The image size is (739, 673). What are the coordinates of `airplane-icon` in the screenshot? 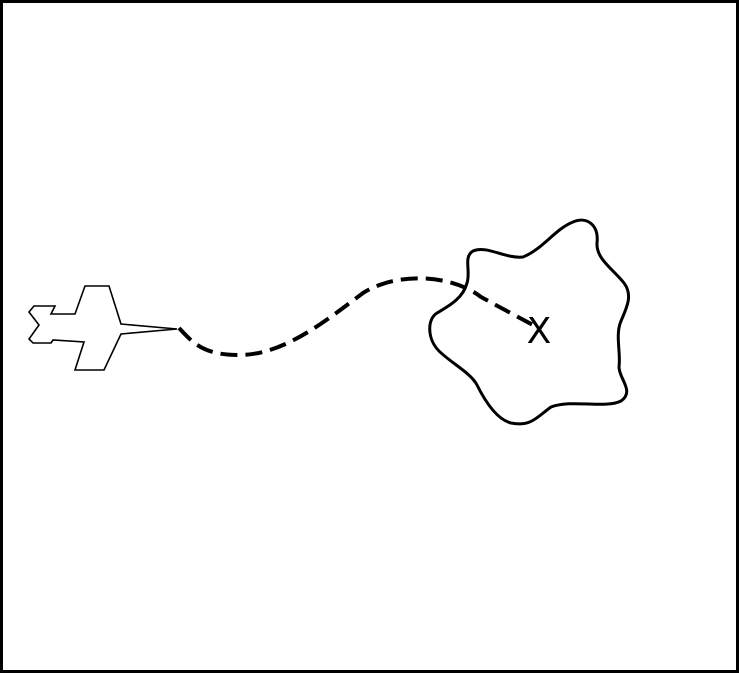 It's located at (102, 328).